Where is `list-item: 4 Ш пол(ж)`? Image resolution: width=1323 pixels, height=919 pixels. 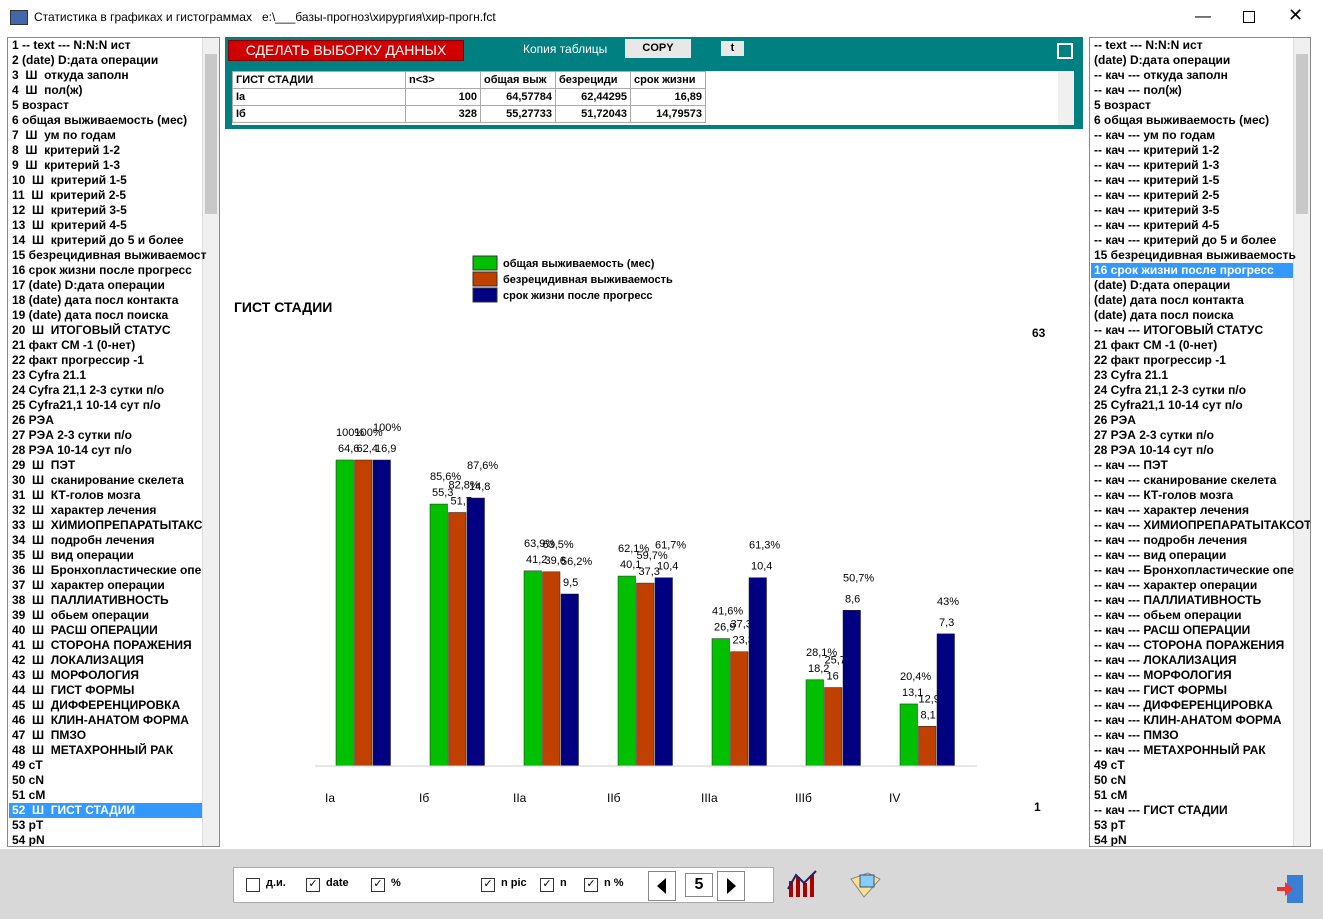
list-item: 4 Ш пол(ж) is located at coordinates (47, 90).